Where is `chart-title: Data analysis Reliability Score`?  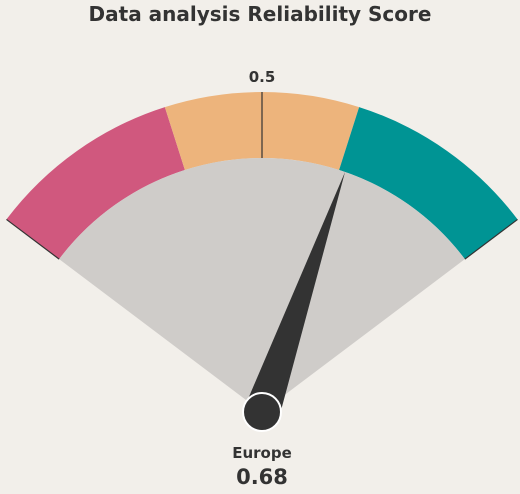 chart-title: Data analysis Reliability Score is located at coordinates (260, 14).